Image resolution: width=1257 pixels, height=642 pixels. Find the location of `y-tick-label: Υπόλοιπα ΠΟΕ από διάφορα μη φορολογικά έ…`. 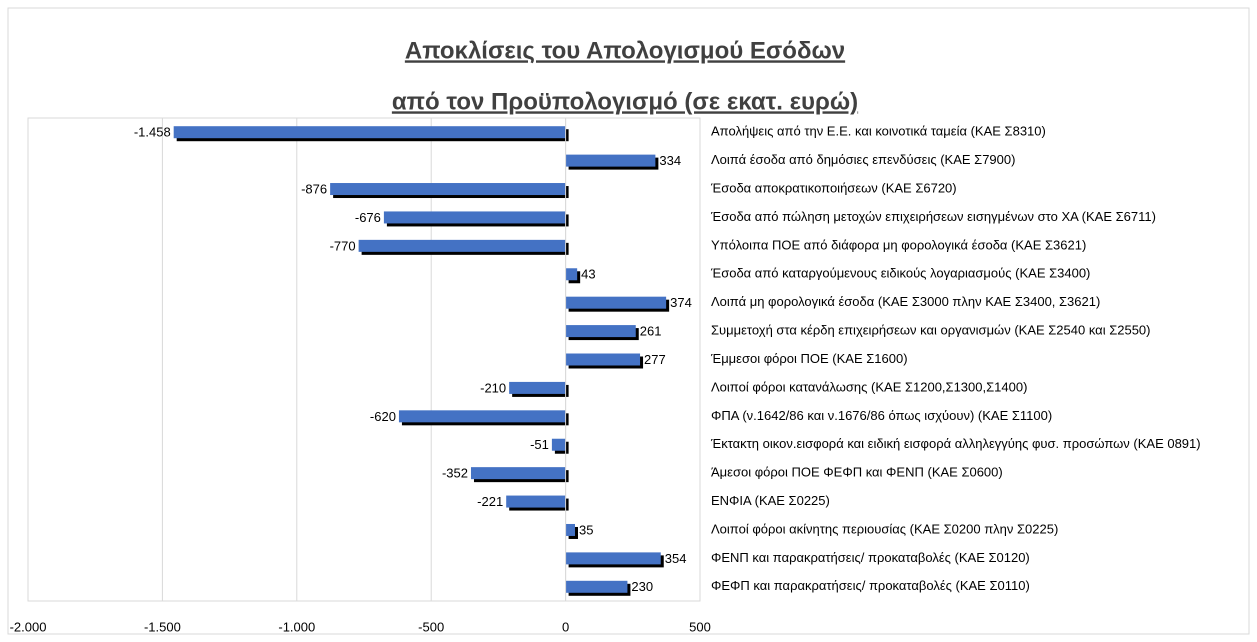

y-tick-label: Υπόλοιπα ΠΟΕ από διάφορα μη φορολογικά έ… is located at coordinates (898, 244).